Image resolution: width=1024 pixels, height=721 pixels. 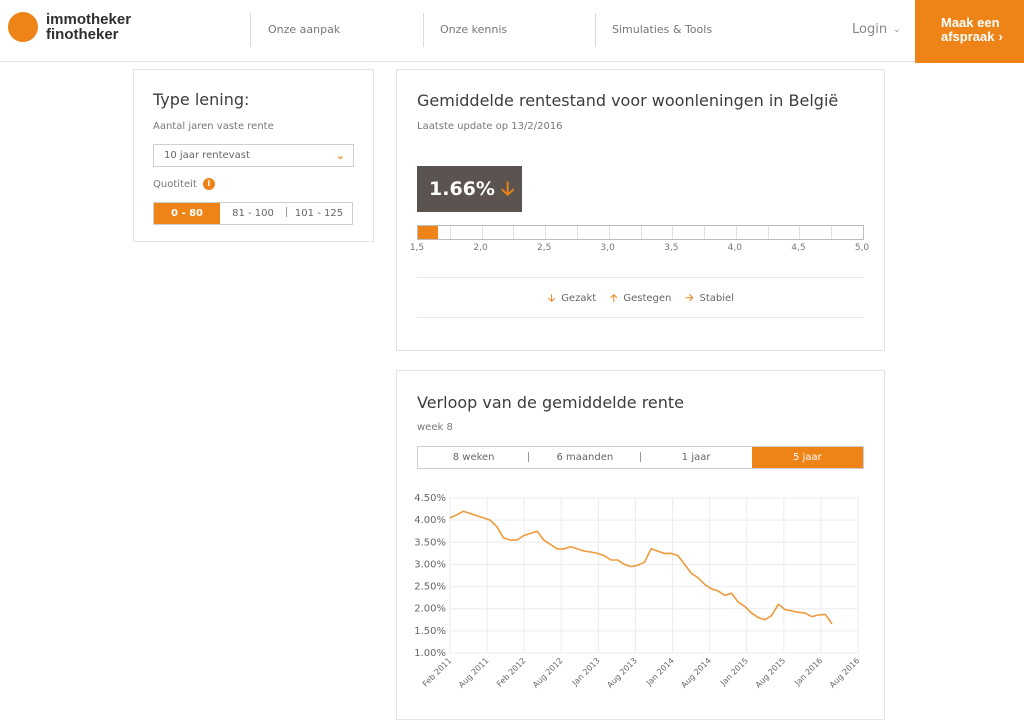 What do you see at coordinates (430, 498) in the screenshot?
I see `y-tick-label: 4.50%` at bounding box center [430, 498].